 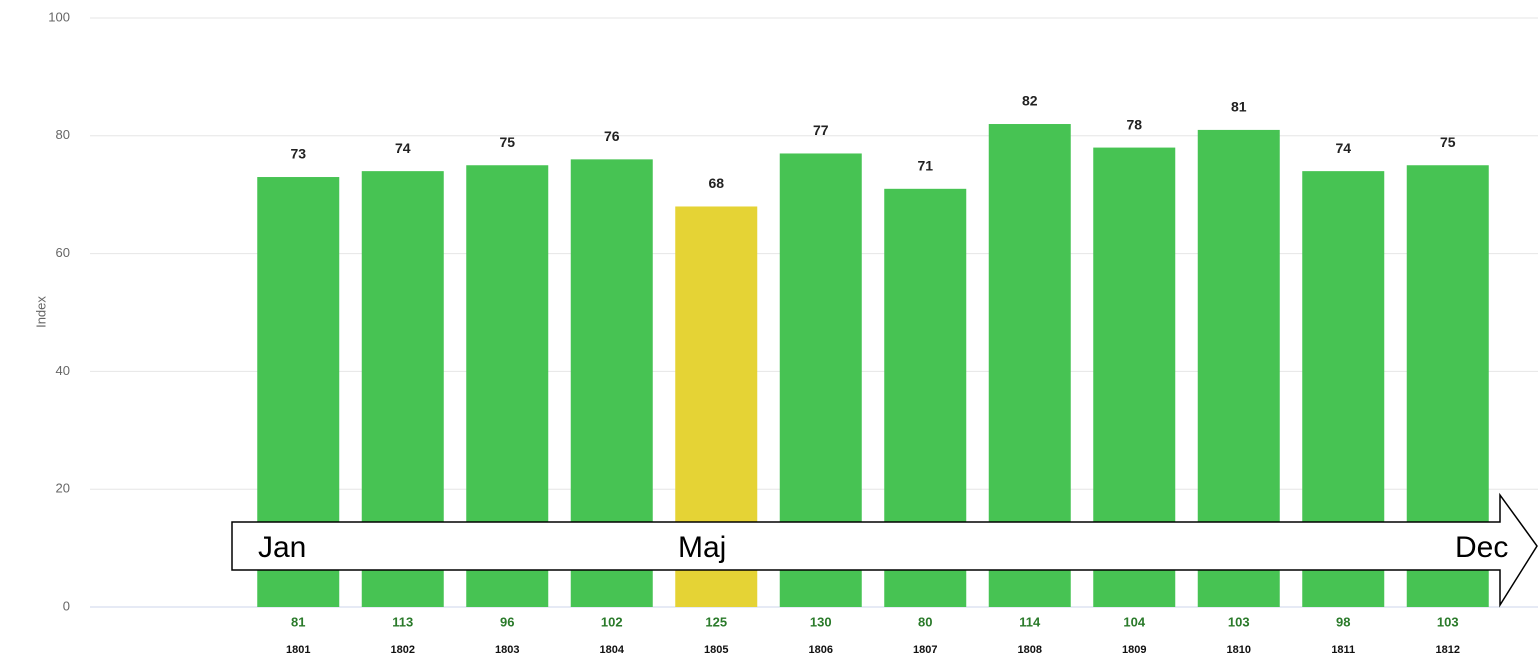 I want to click on y-tick-label: 100, so click(x=59, y=16).